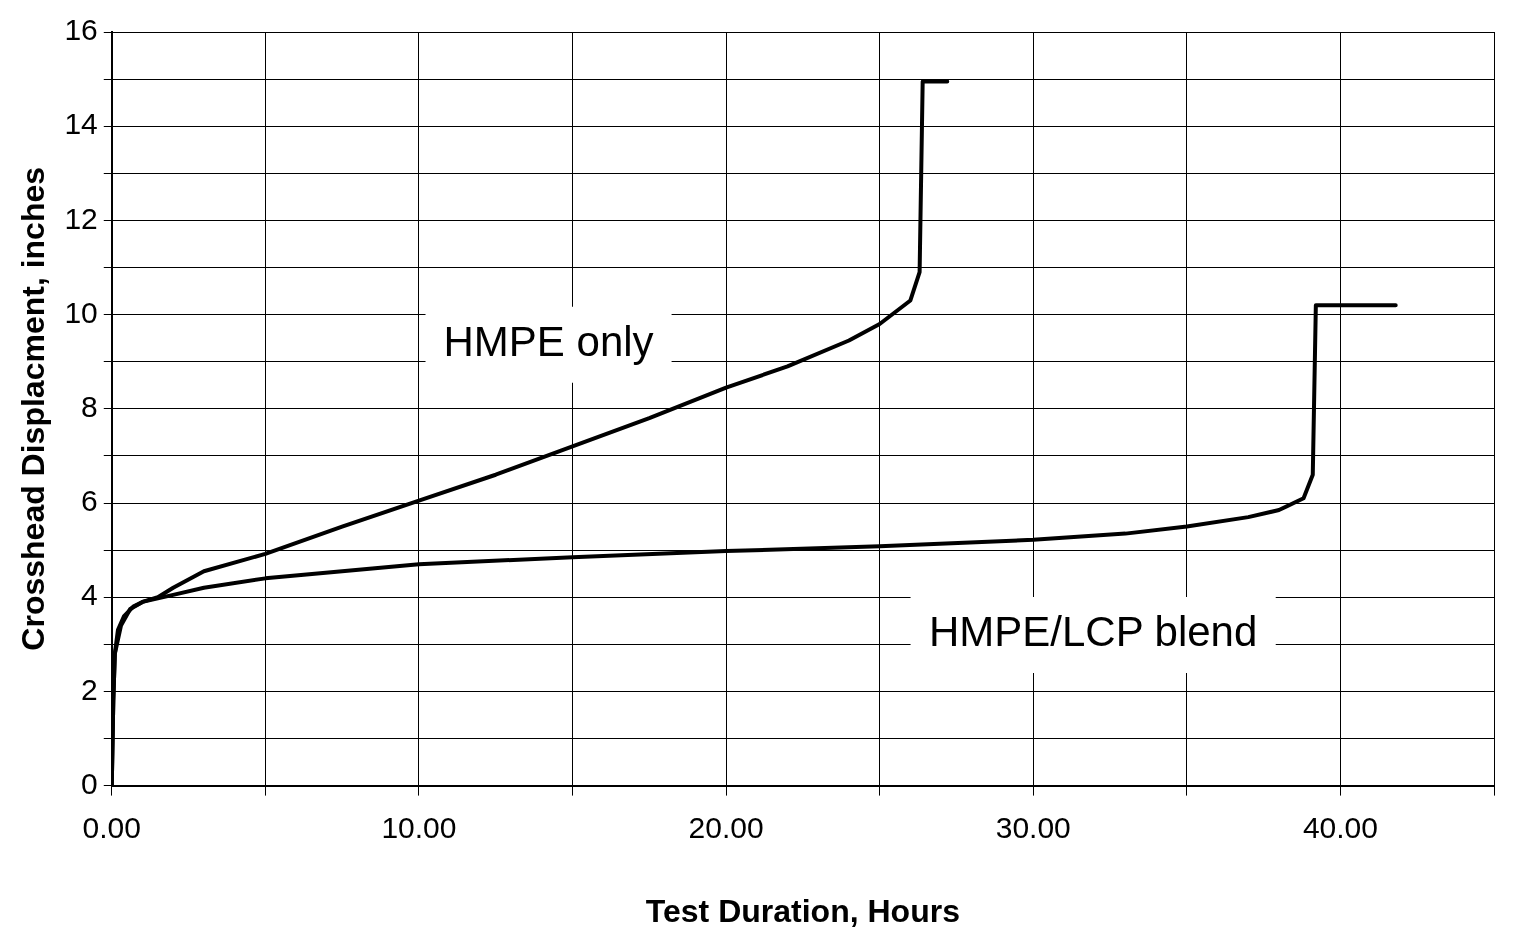  What do you see at coordinates (81, 218) in the screenshot?
I see `y-tick-label: 12` at bounding box center [81, 218].